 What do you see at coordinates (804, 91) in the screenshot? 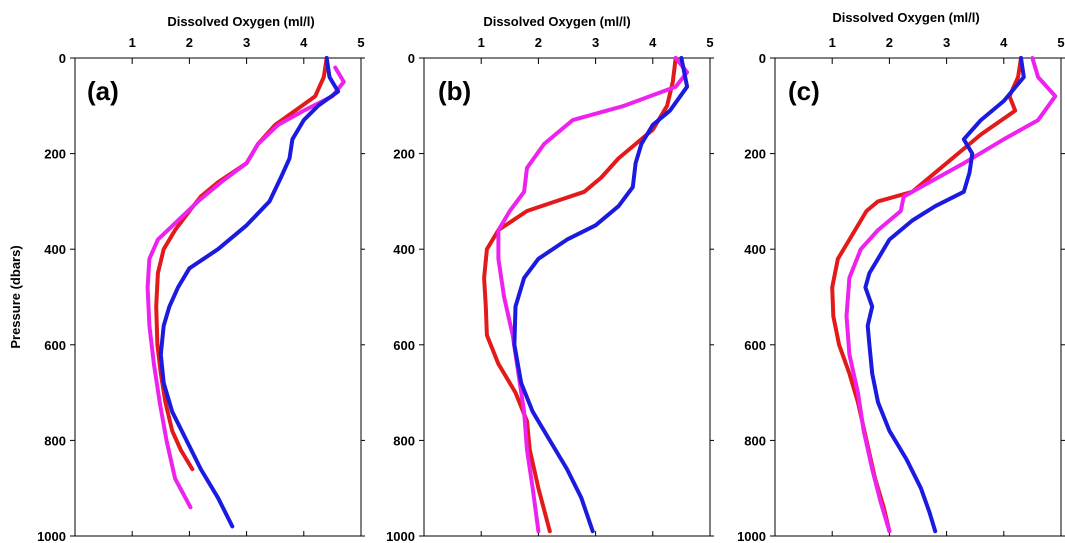
I see `panel-label: (c)` at bounding box center [804, 91].